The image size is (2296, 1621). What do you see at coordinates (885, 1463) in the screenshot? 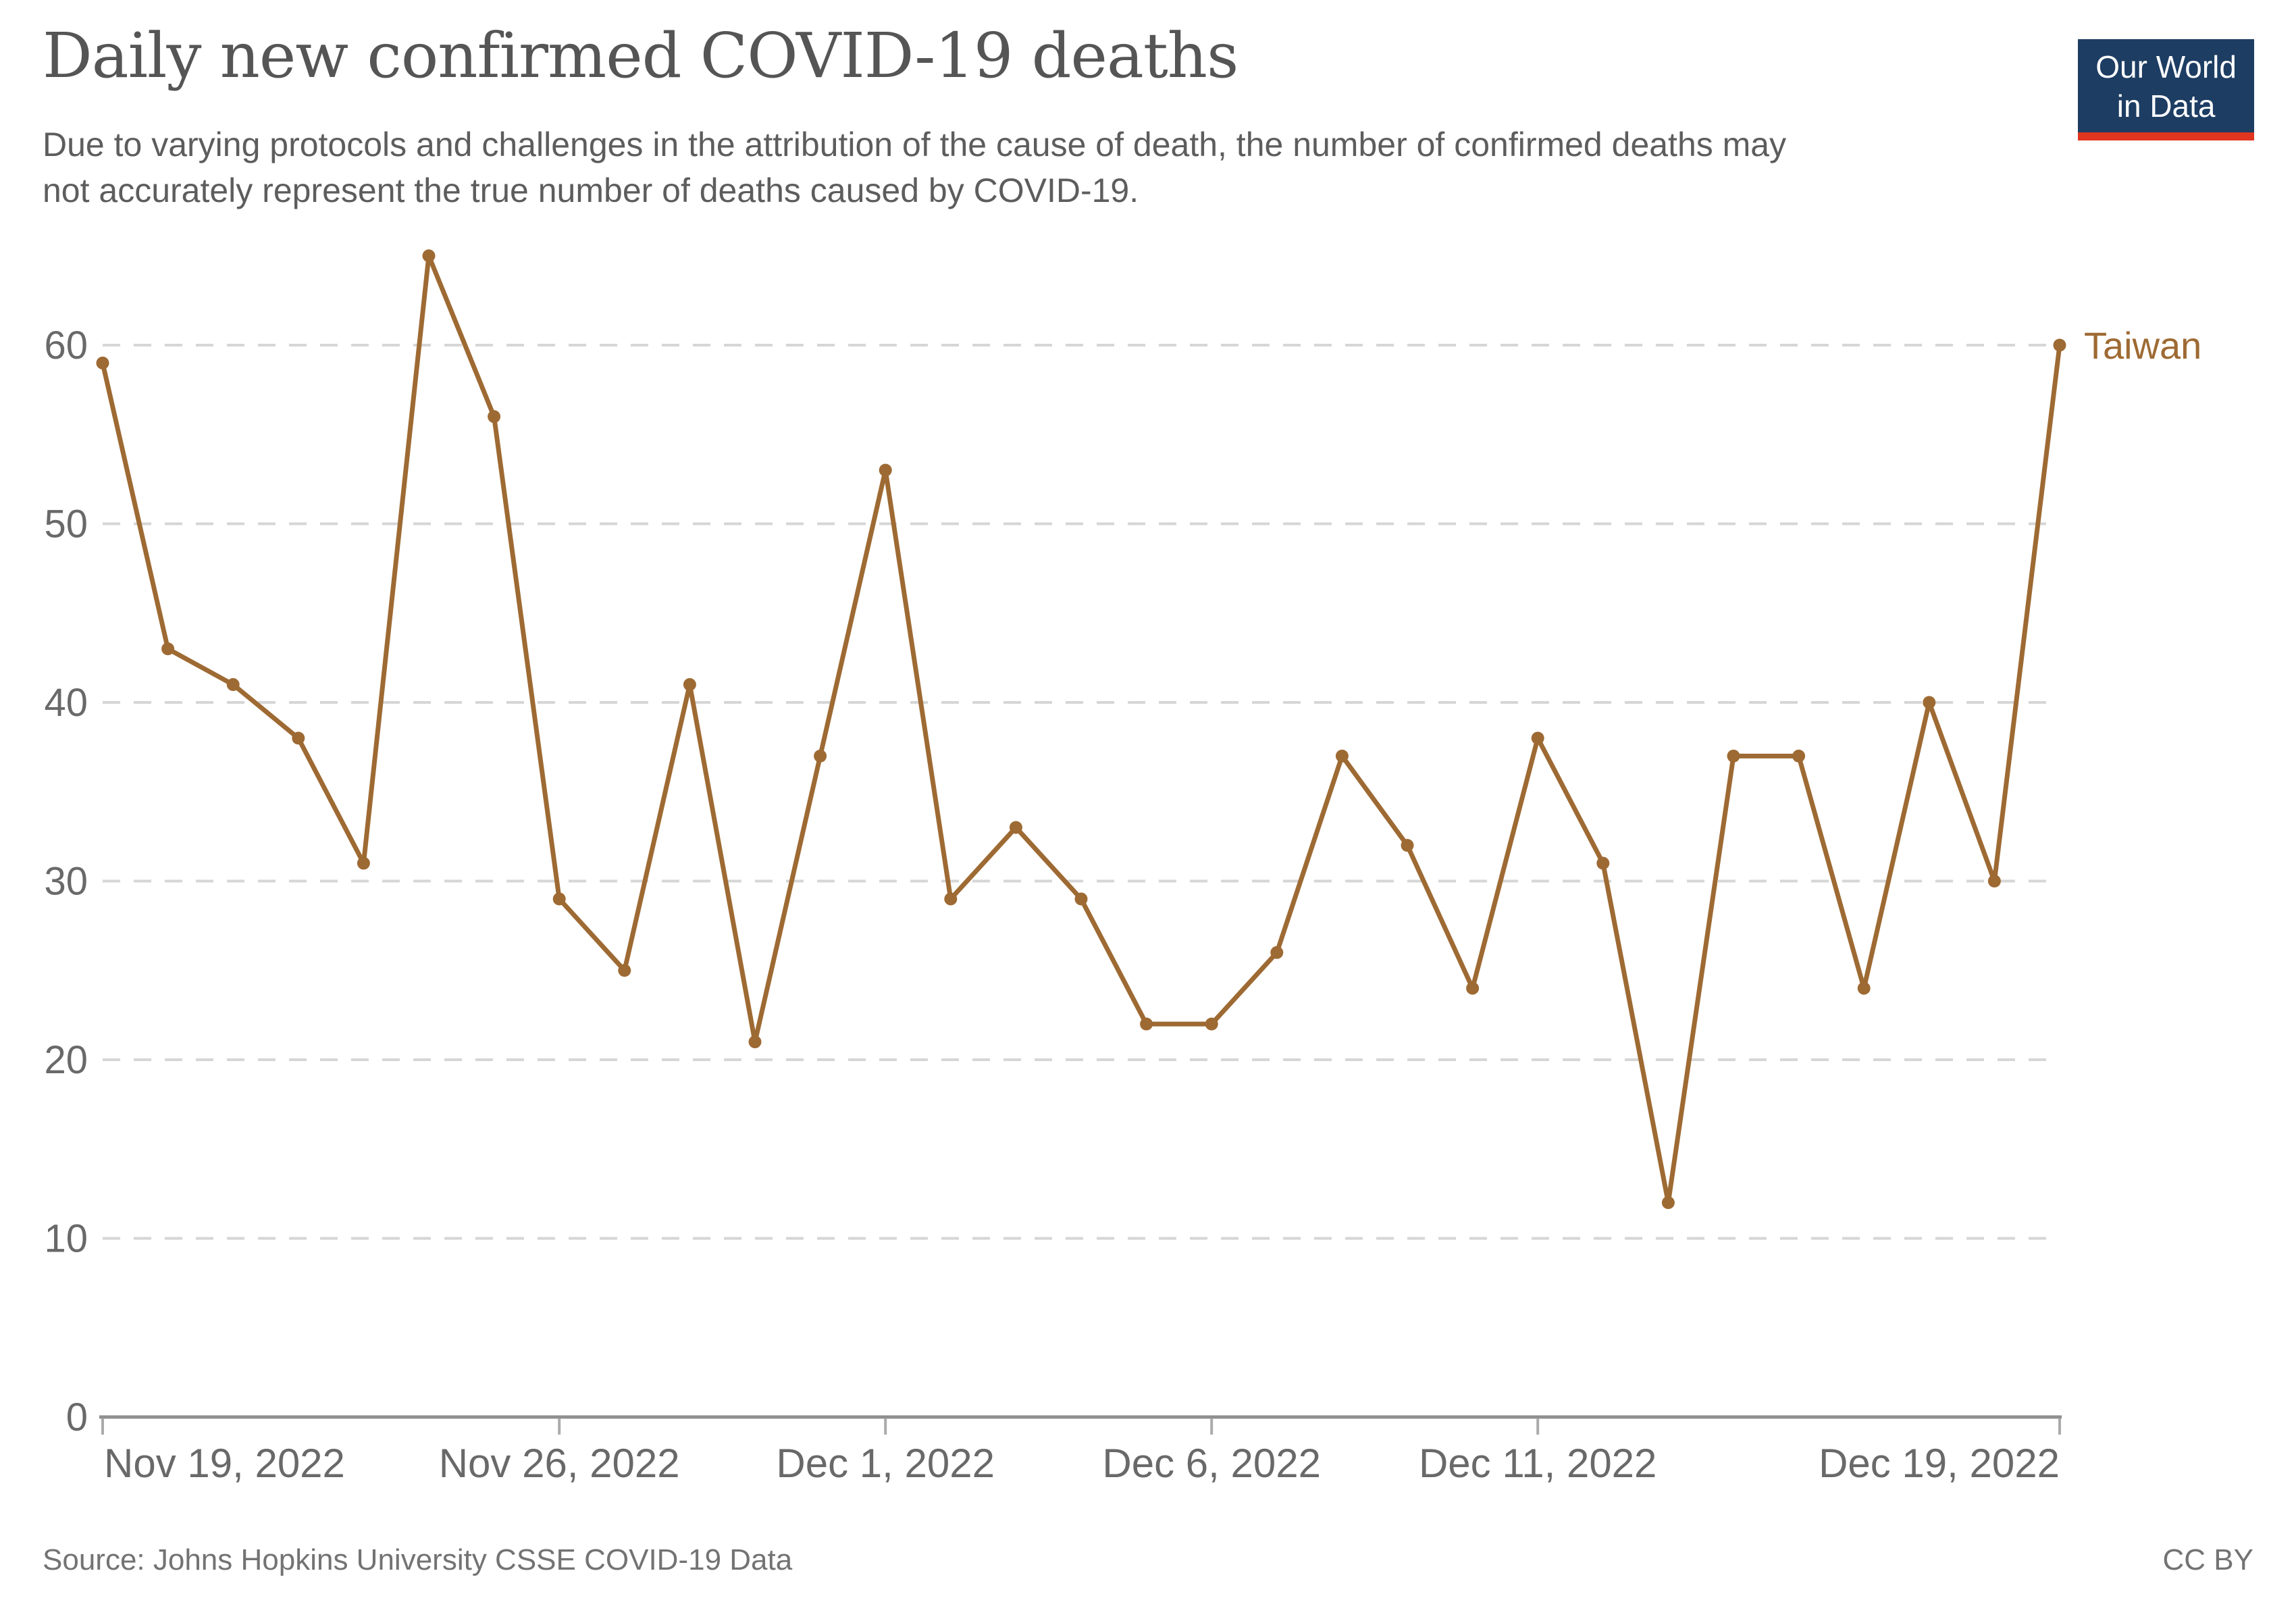
I see `x-axis-label: Dec 1, 2022` at bounding box center [885, 1463].